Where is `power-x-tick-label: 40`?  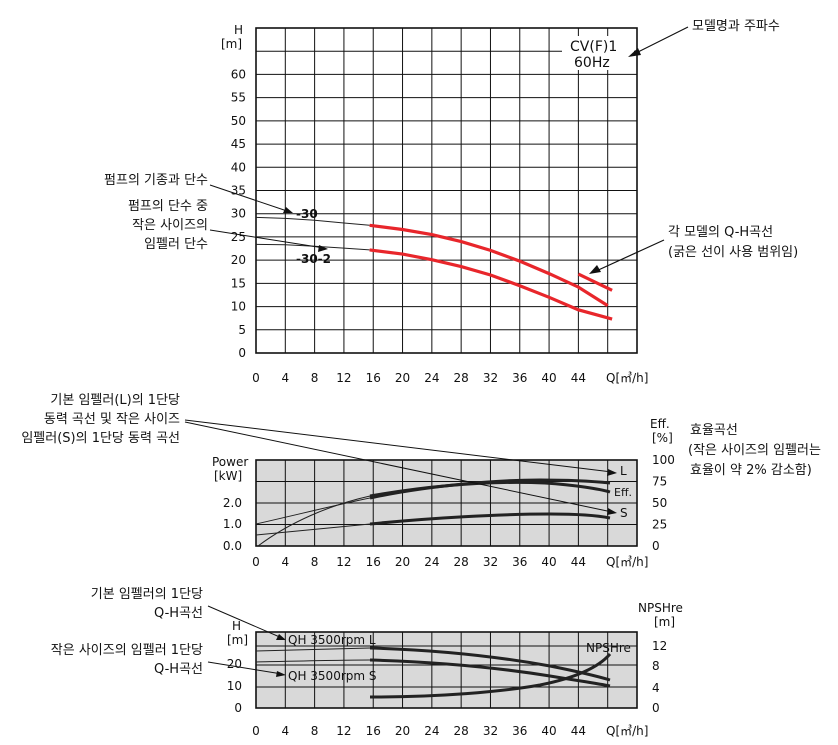
power-x-tick-label: 40 is located at coordinates (548, 562).